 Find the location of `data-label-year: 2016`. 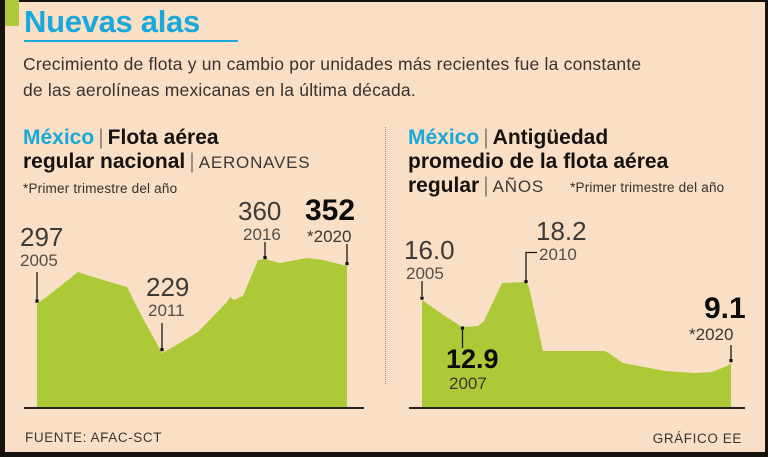

data-label-year: 2016 is located at coordinates (262, 234).